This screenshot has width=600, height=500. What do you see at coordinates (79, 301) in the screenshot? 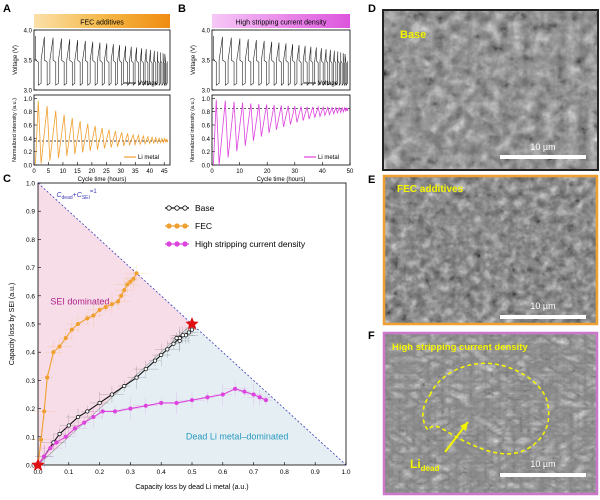
I see `sei-dominated-label: SEI dominated` at bounding box center [79, 301].